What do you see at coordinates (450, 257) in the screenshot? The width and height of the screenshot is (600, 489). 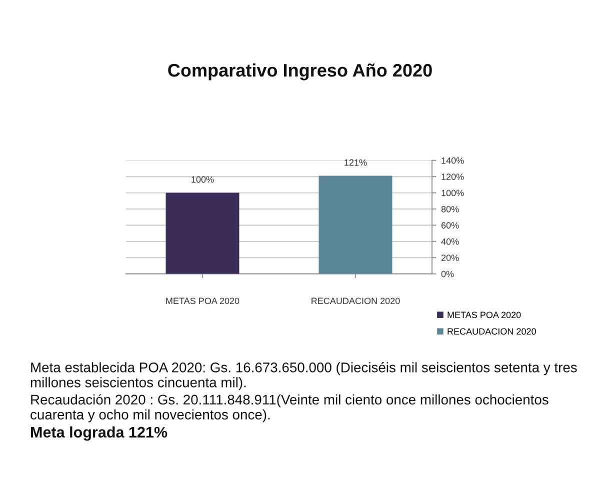 I see `y-tick-label: 20%` at bounding box center [450, 257].